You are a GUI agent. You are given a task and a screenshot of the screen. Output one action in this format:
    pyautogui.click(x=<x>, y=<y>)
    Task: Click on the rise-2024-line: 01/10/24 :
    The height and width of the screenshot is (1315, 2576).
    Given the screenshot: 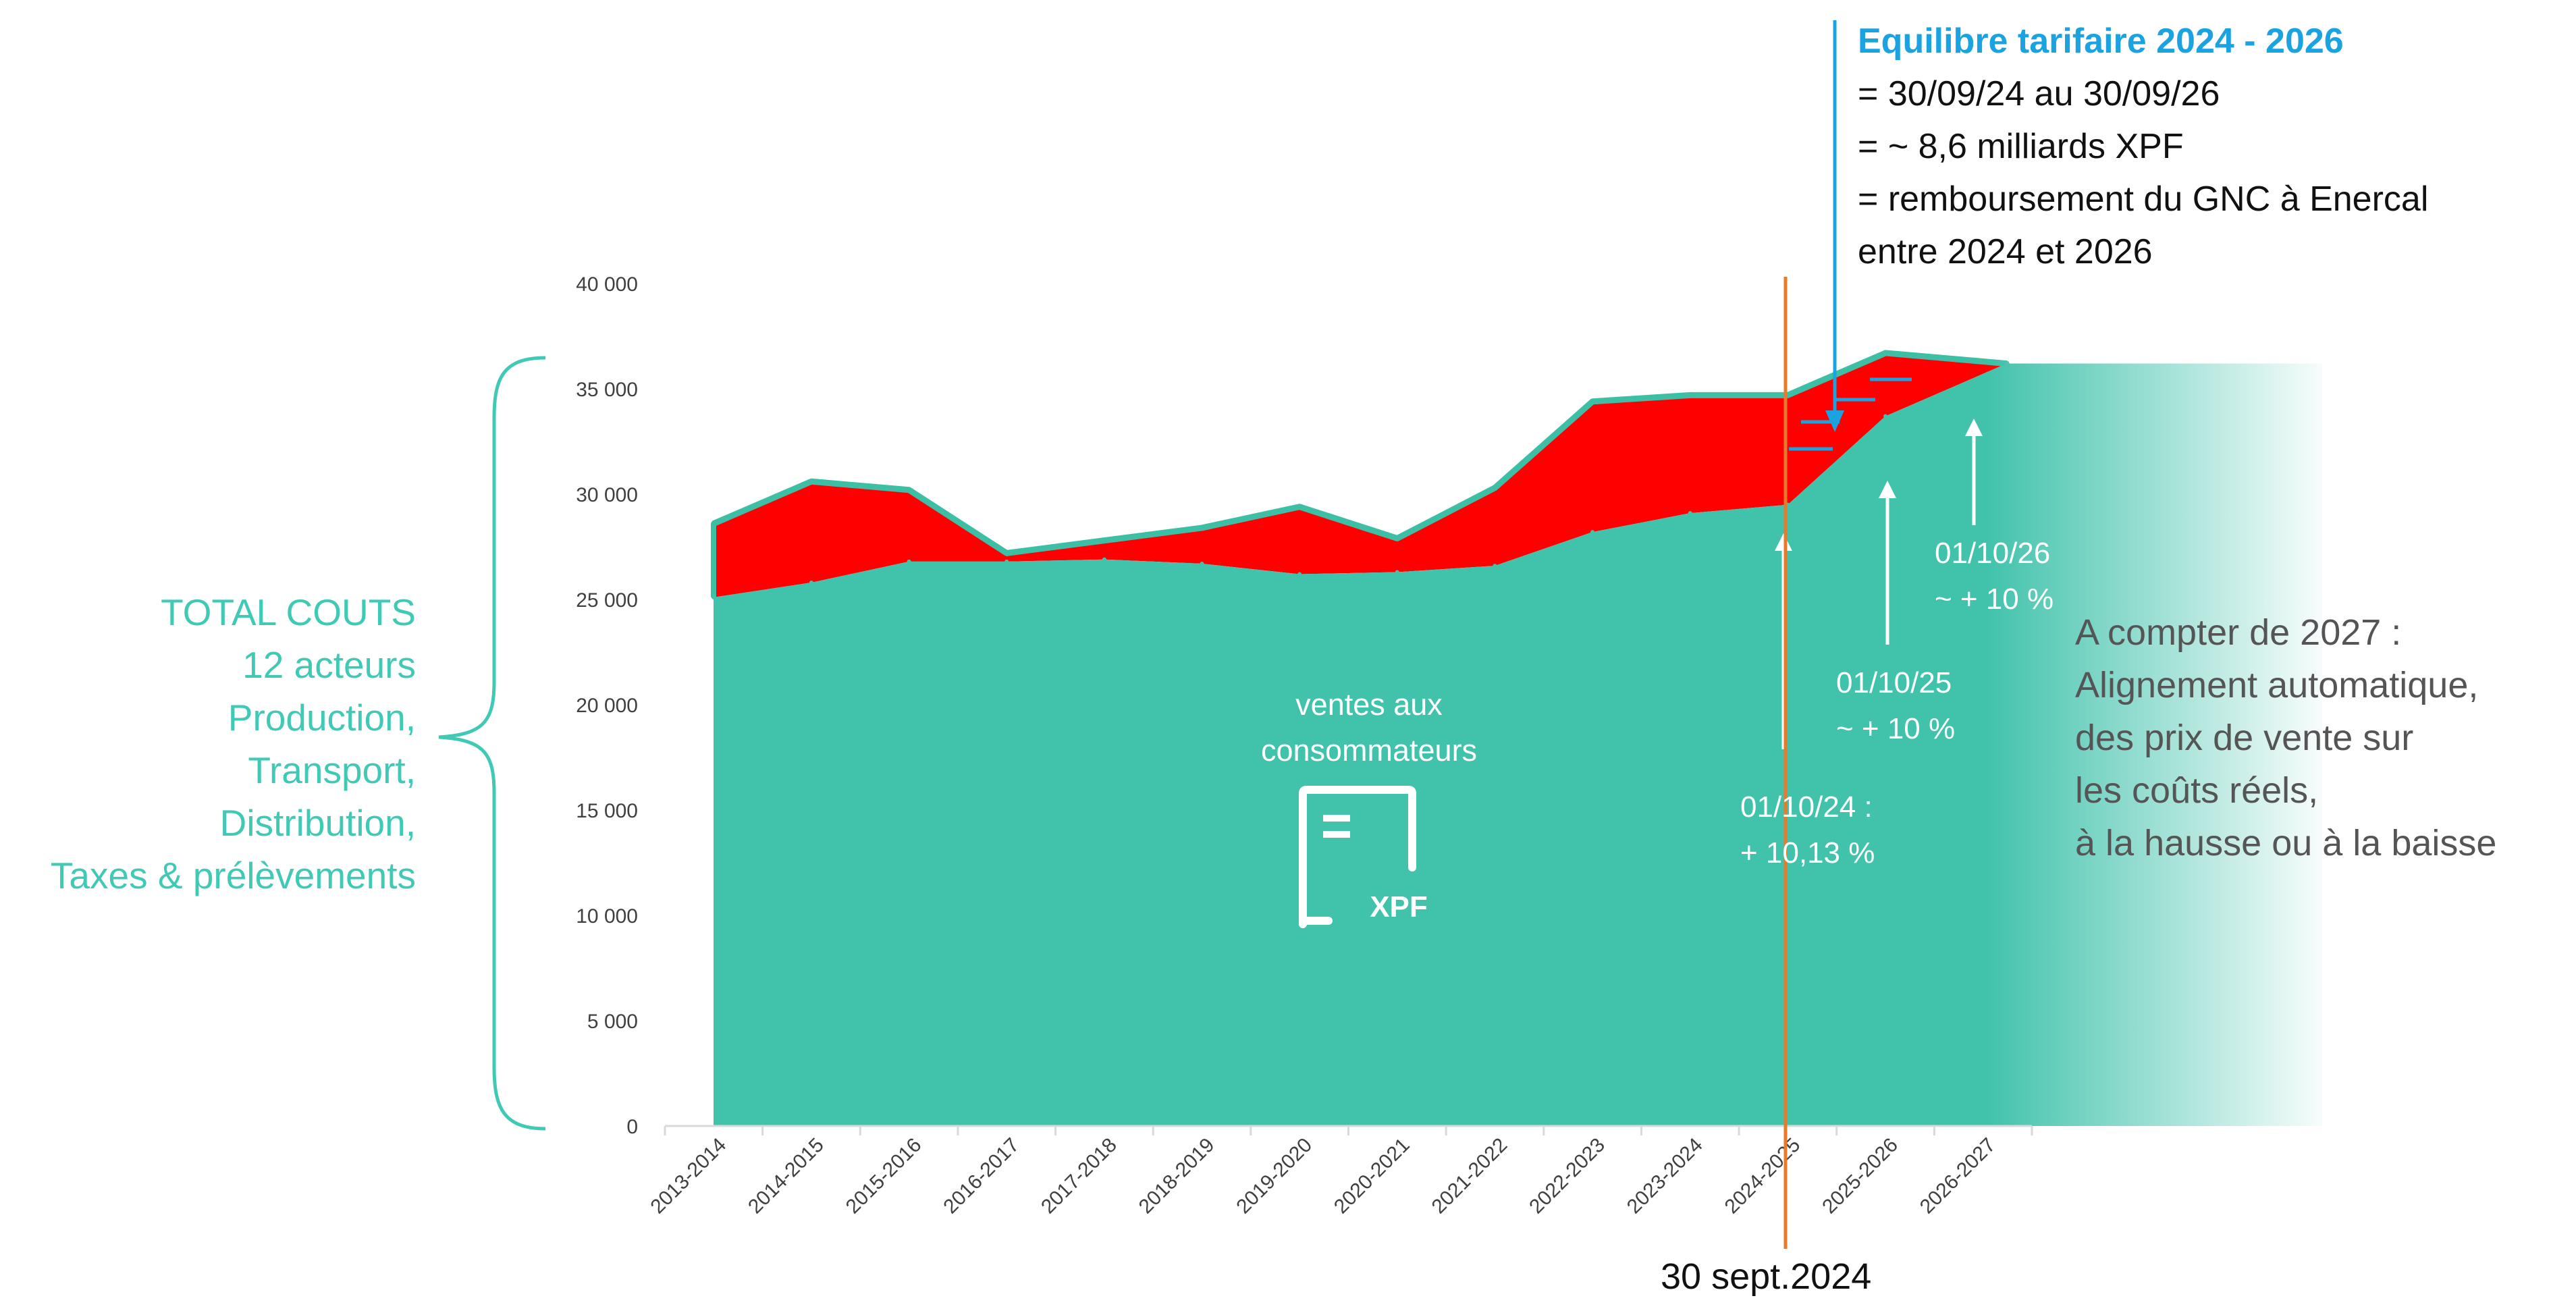 What is the action you would take?
    pyautogui.click(x=1806, y=807)
    